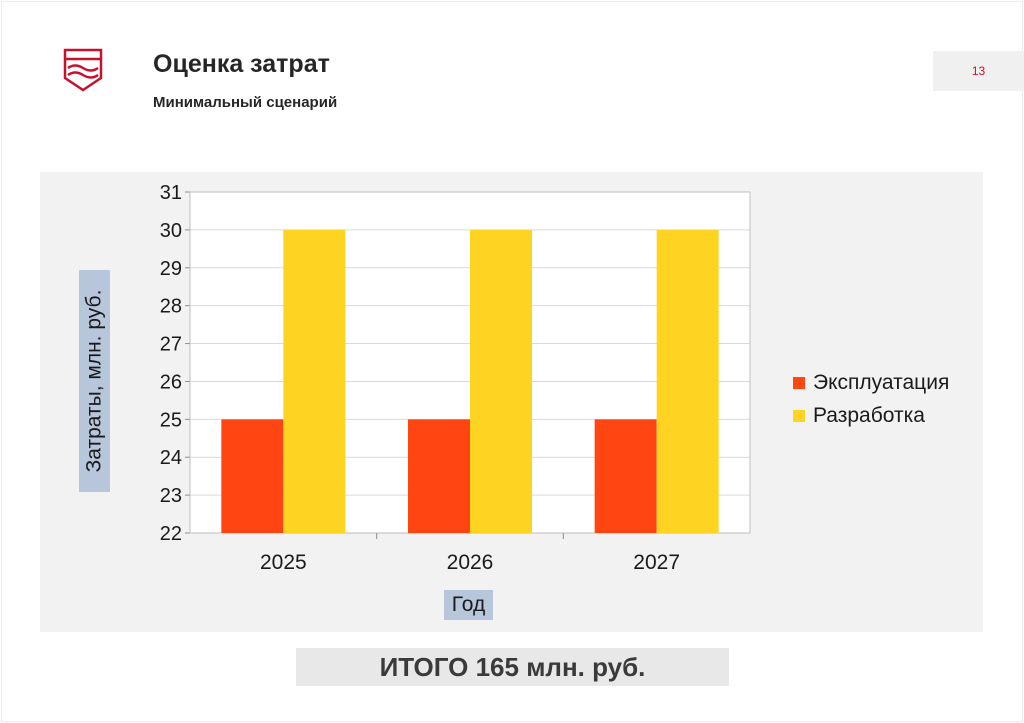 This screenshot has height=723, width=1024. I want to click on y-tick-label: 29, so click(171, 269).